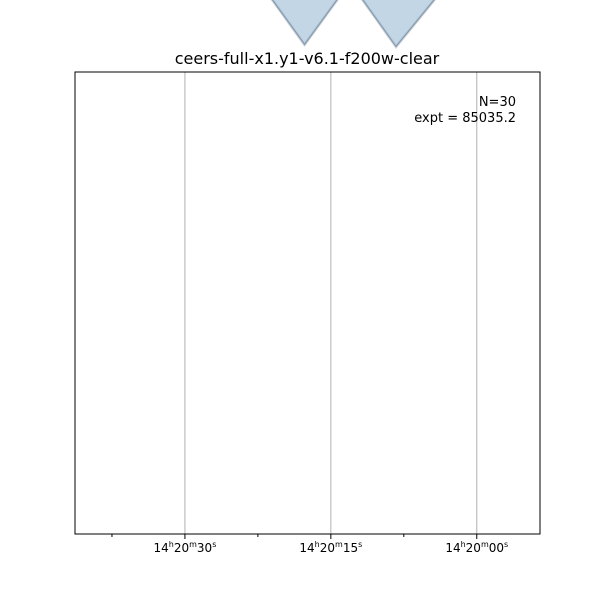 The image size is (600, 600). What do you see at coordinates (465, 118) in the screenshot?
I see `annotation-exposure-time: expt = 85035.2` at bounding box center [465, 118].